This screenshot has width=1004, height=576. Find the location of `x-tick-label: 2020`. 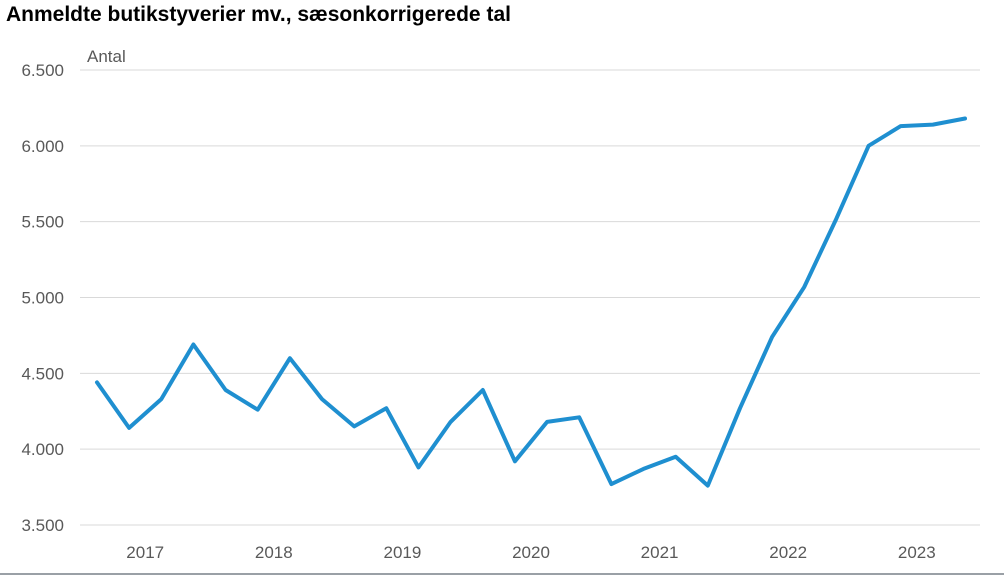

x-tick-label: 2020 is located at coordinates (531, 552).